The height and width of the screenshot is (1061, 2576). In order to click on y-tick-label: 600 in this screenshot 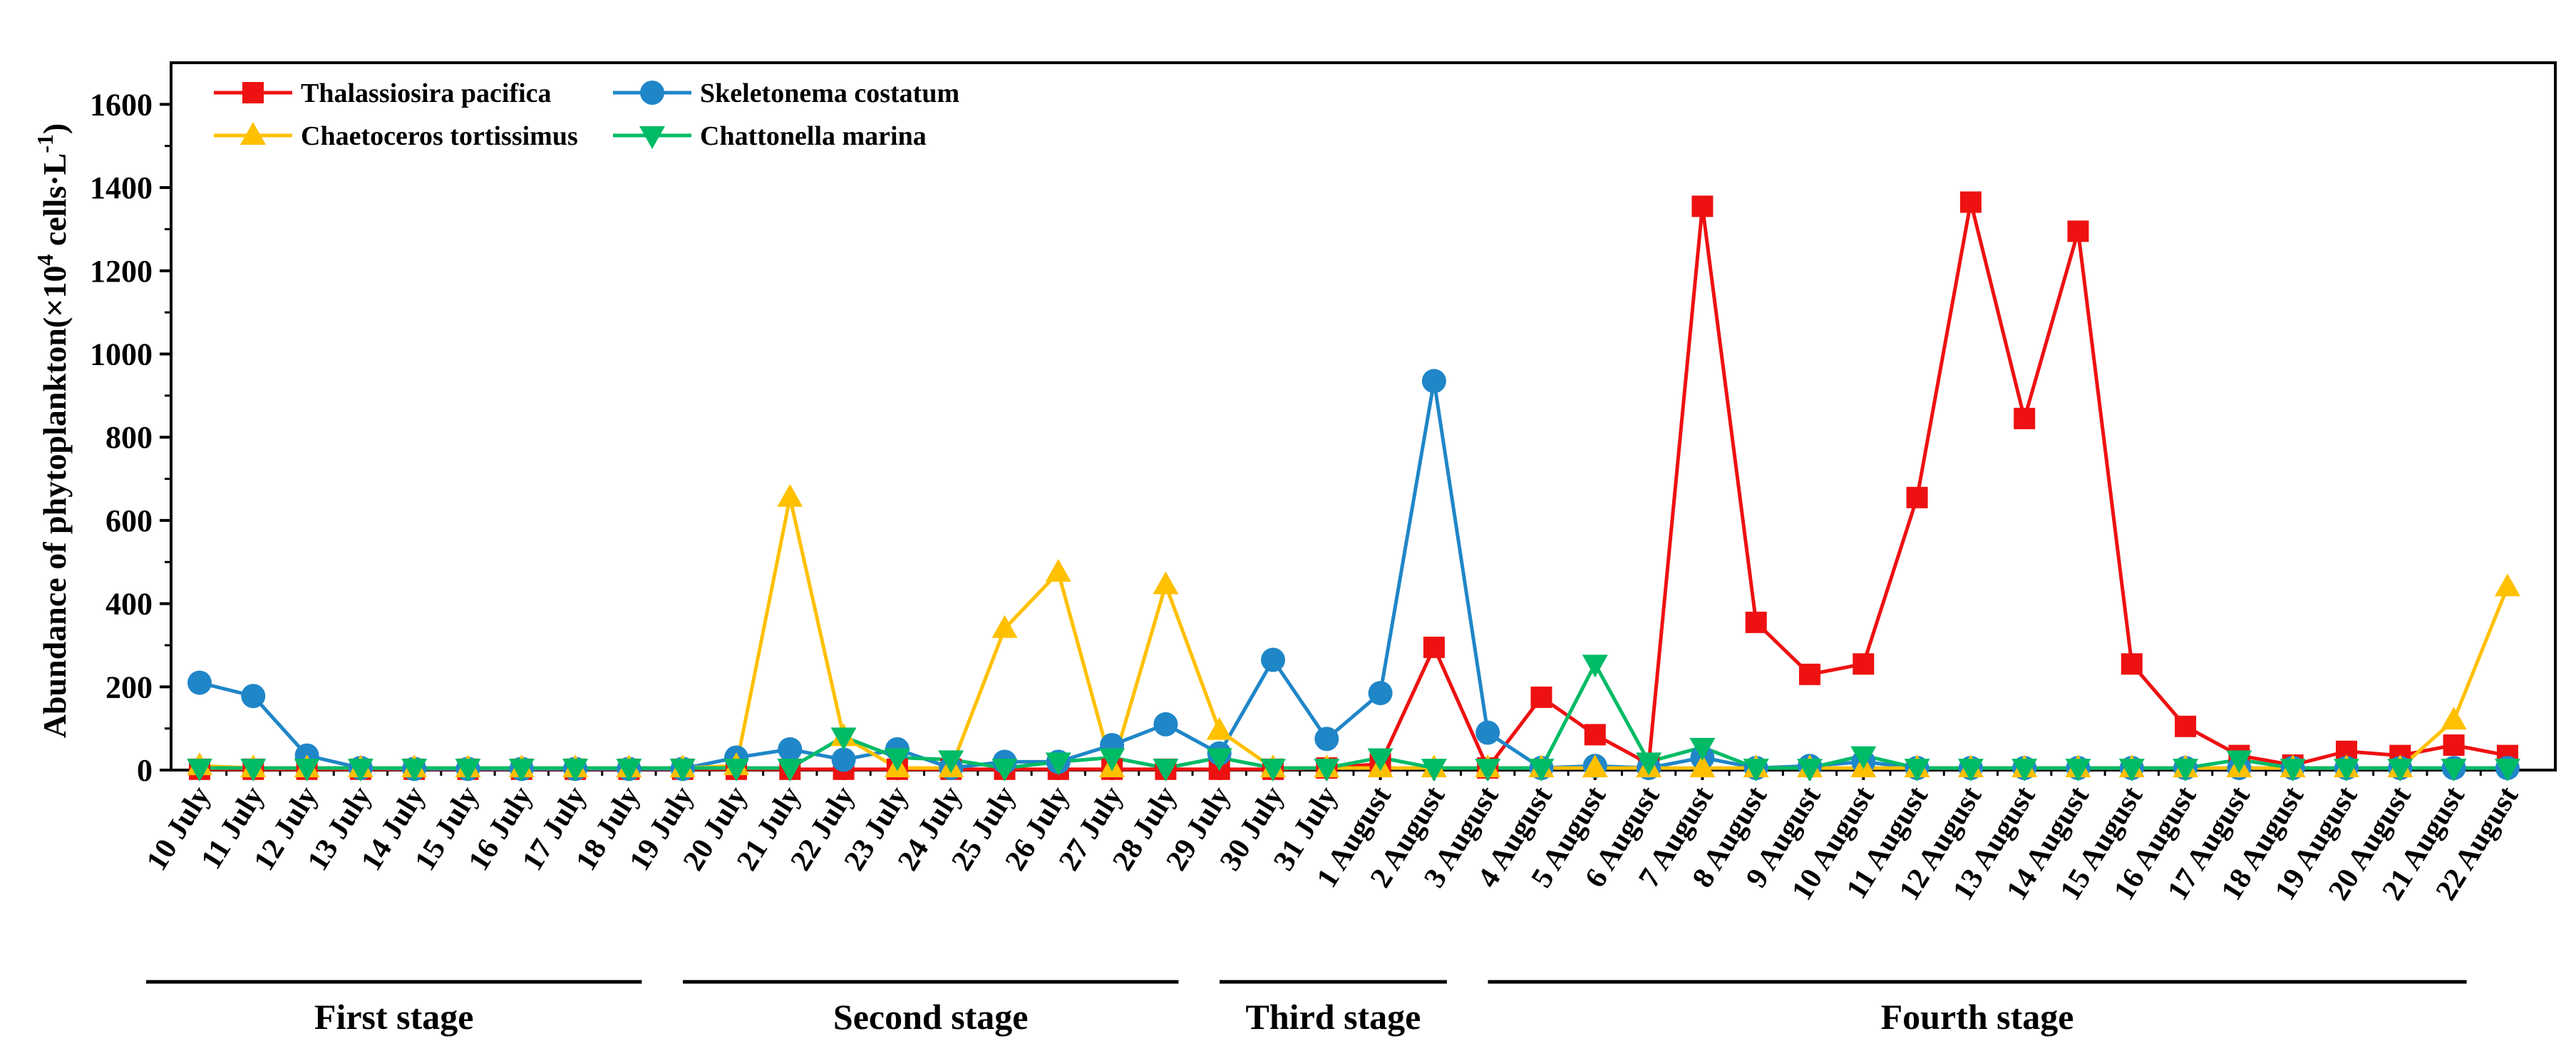, I will do `click(129, 520)`.